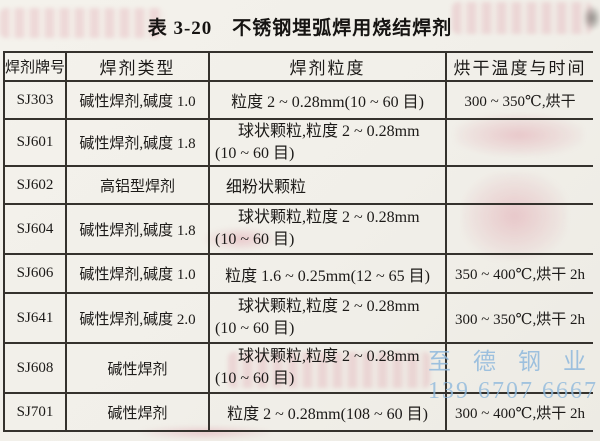  Describe the element at coordinates (137, 318) in the screenshot. I see `cell-type: 碱性焊剂,碱度 2.0` at that location.